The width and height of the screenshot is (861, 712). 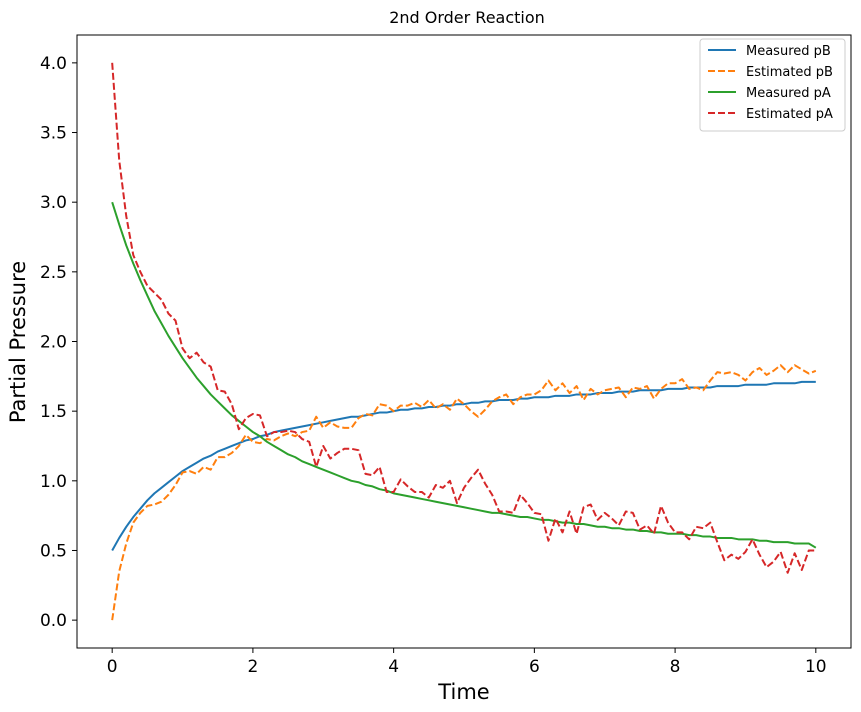 I want to click on y-tick-label: 2.0, so click(x=53, y=343).